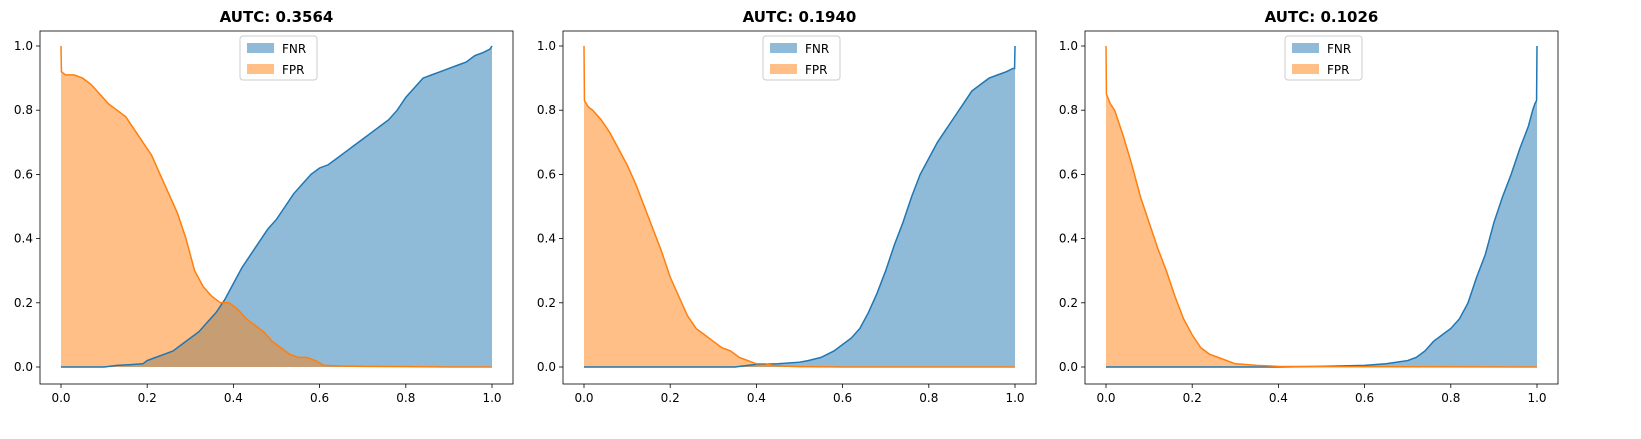 The height and width of the screenshot is (439, 1641). Describe the element at coordinates (1322, 17) in the screenshot. I see `chart-title: AUTC: 0.1026` at that location.